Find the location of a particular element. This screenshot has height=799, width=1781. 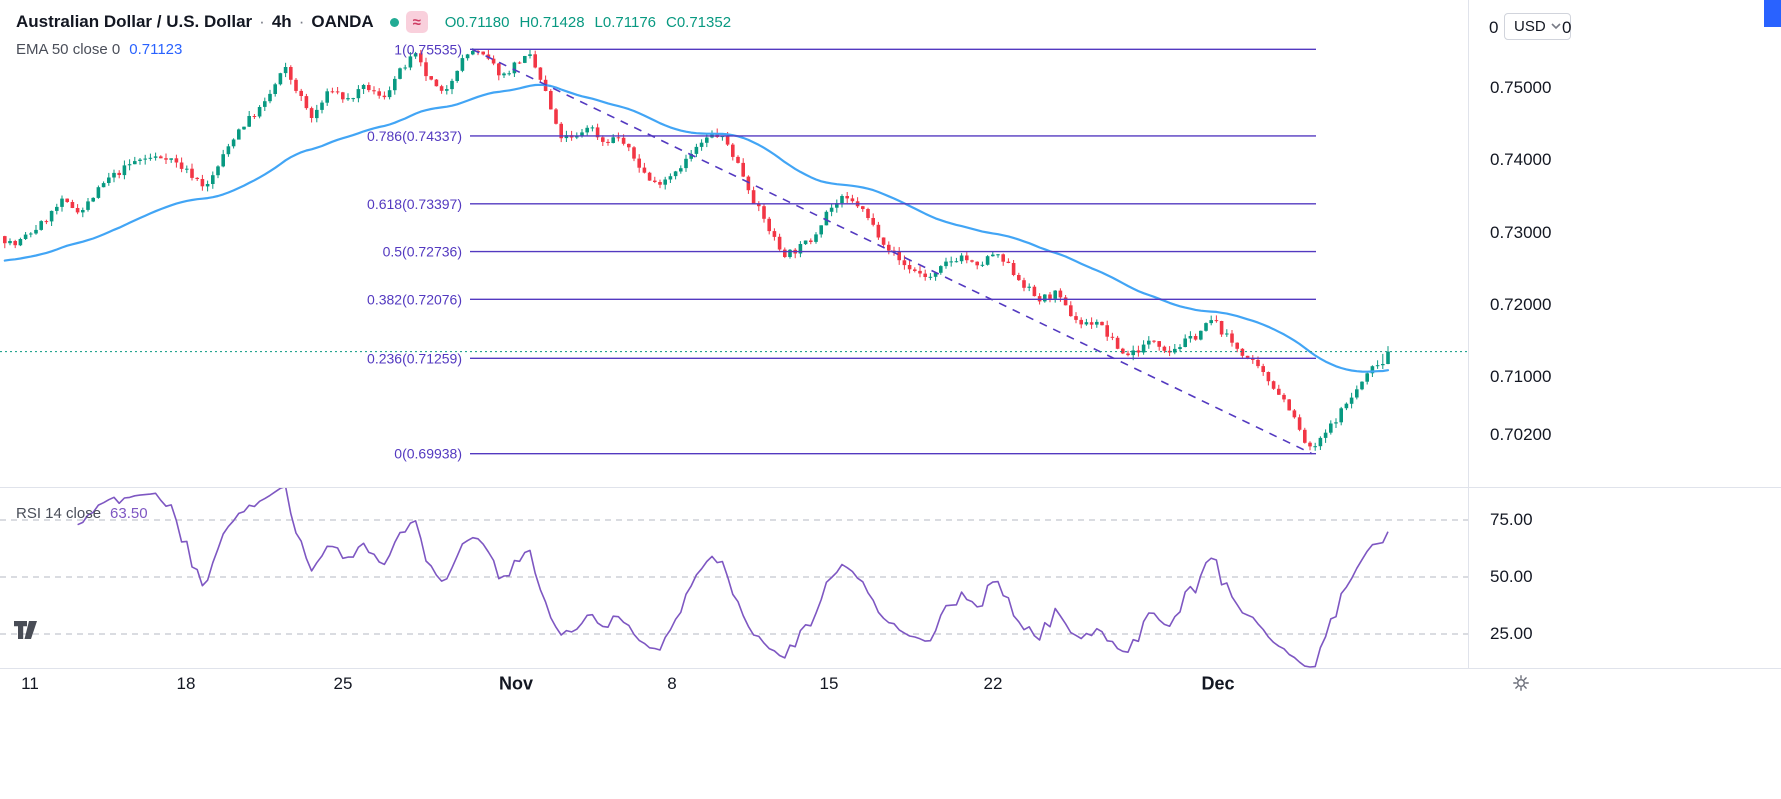

exchange-label: OANDA is located at coordinates (342, 21).